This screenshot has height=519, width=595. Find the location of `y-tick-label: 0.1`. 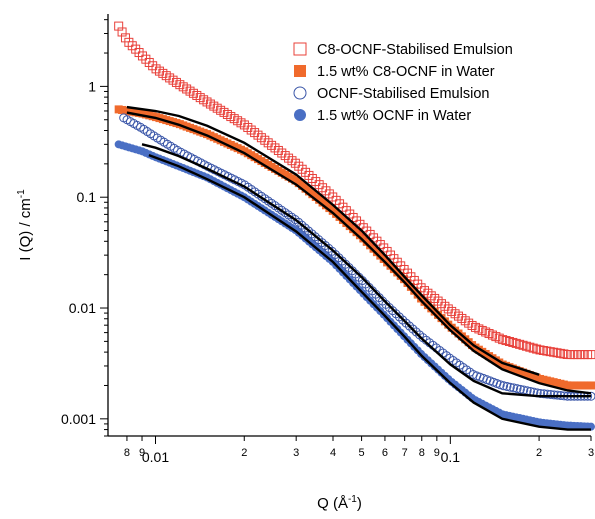

y-tick-label: 0.1 is located at coordinates (87, 197).